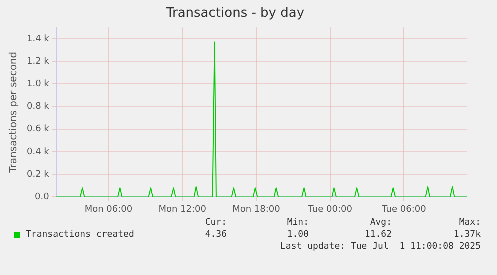 Image resolution: width=497 pixels, height=275 pixels. What do you see at coordinates (216, 235) in the screenshot?
I see `text: 4.36` at bounding box center [216, 235].